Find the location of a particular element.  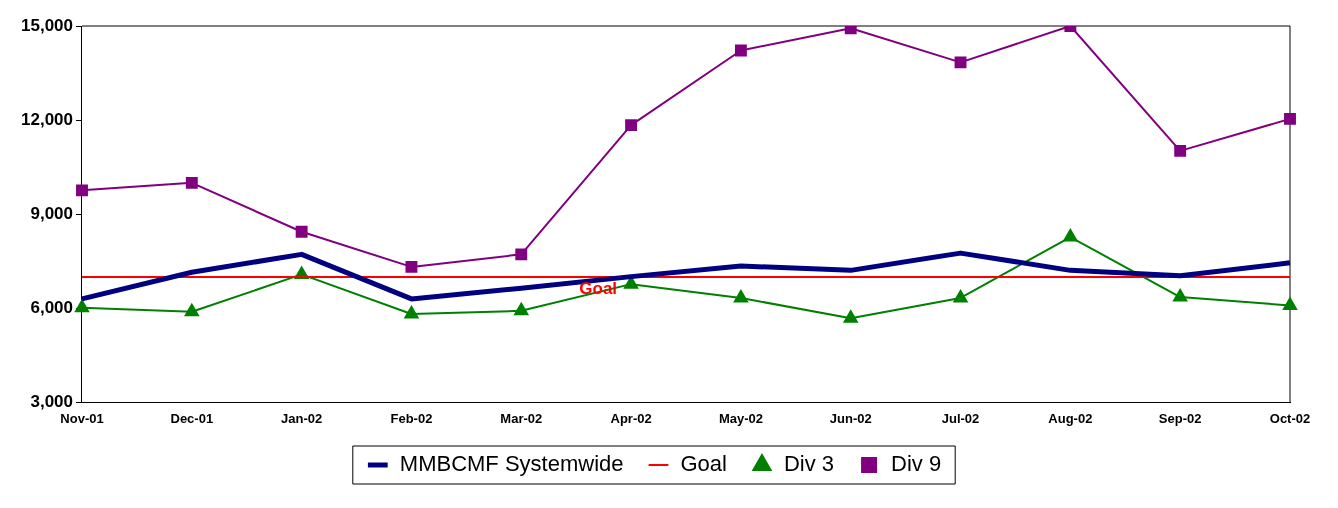

x-tick-label: May-02 is located at coordinates (740, 418).